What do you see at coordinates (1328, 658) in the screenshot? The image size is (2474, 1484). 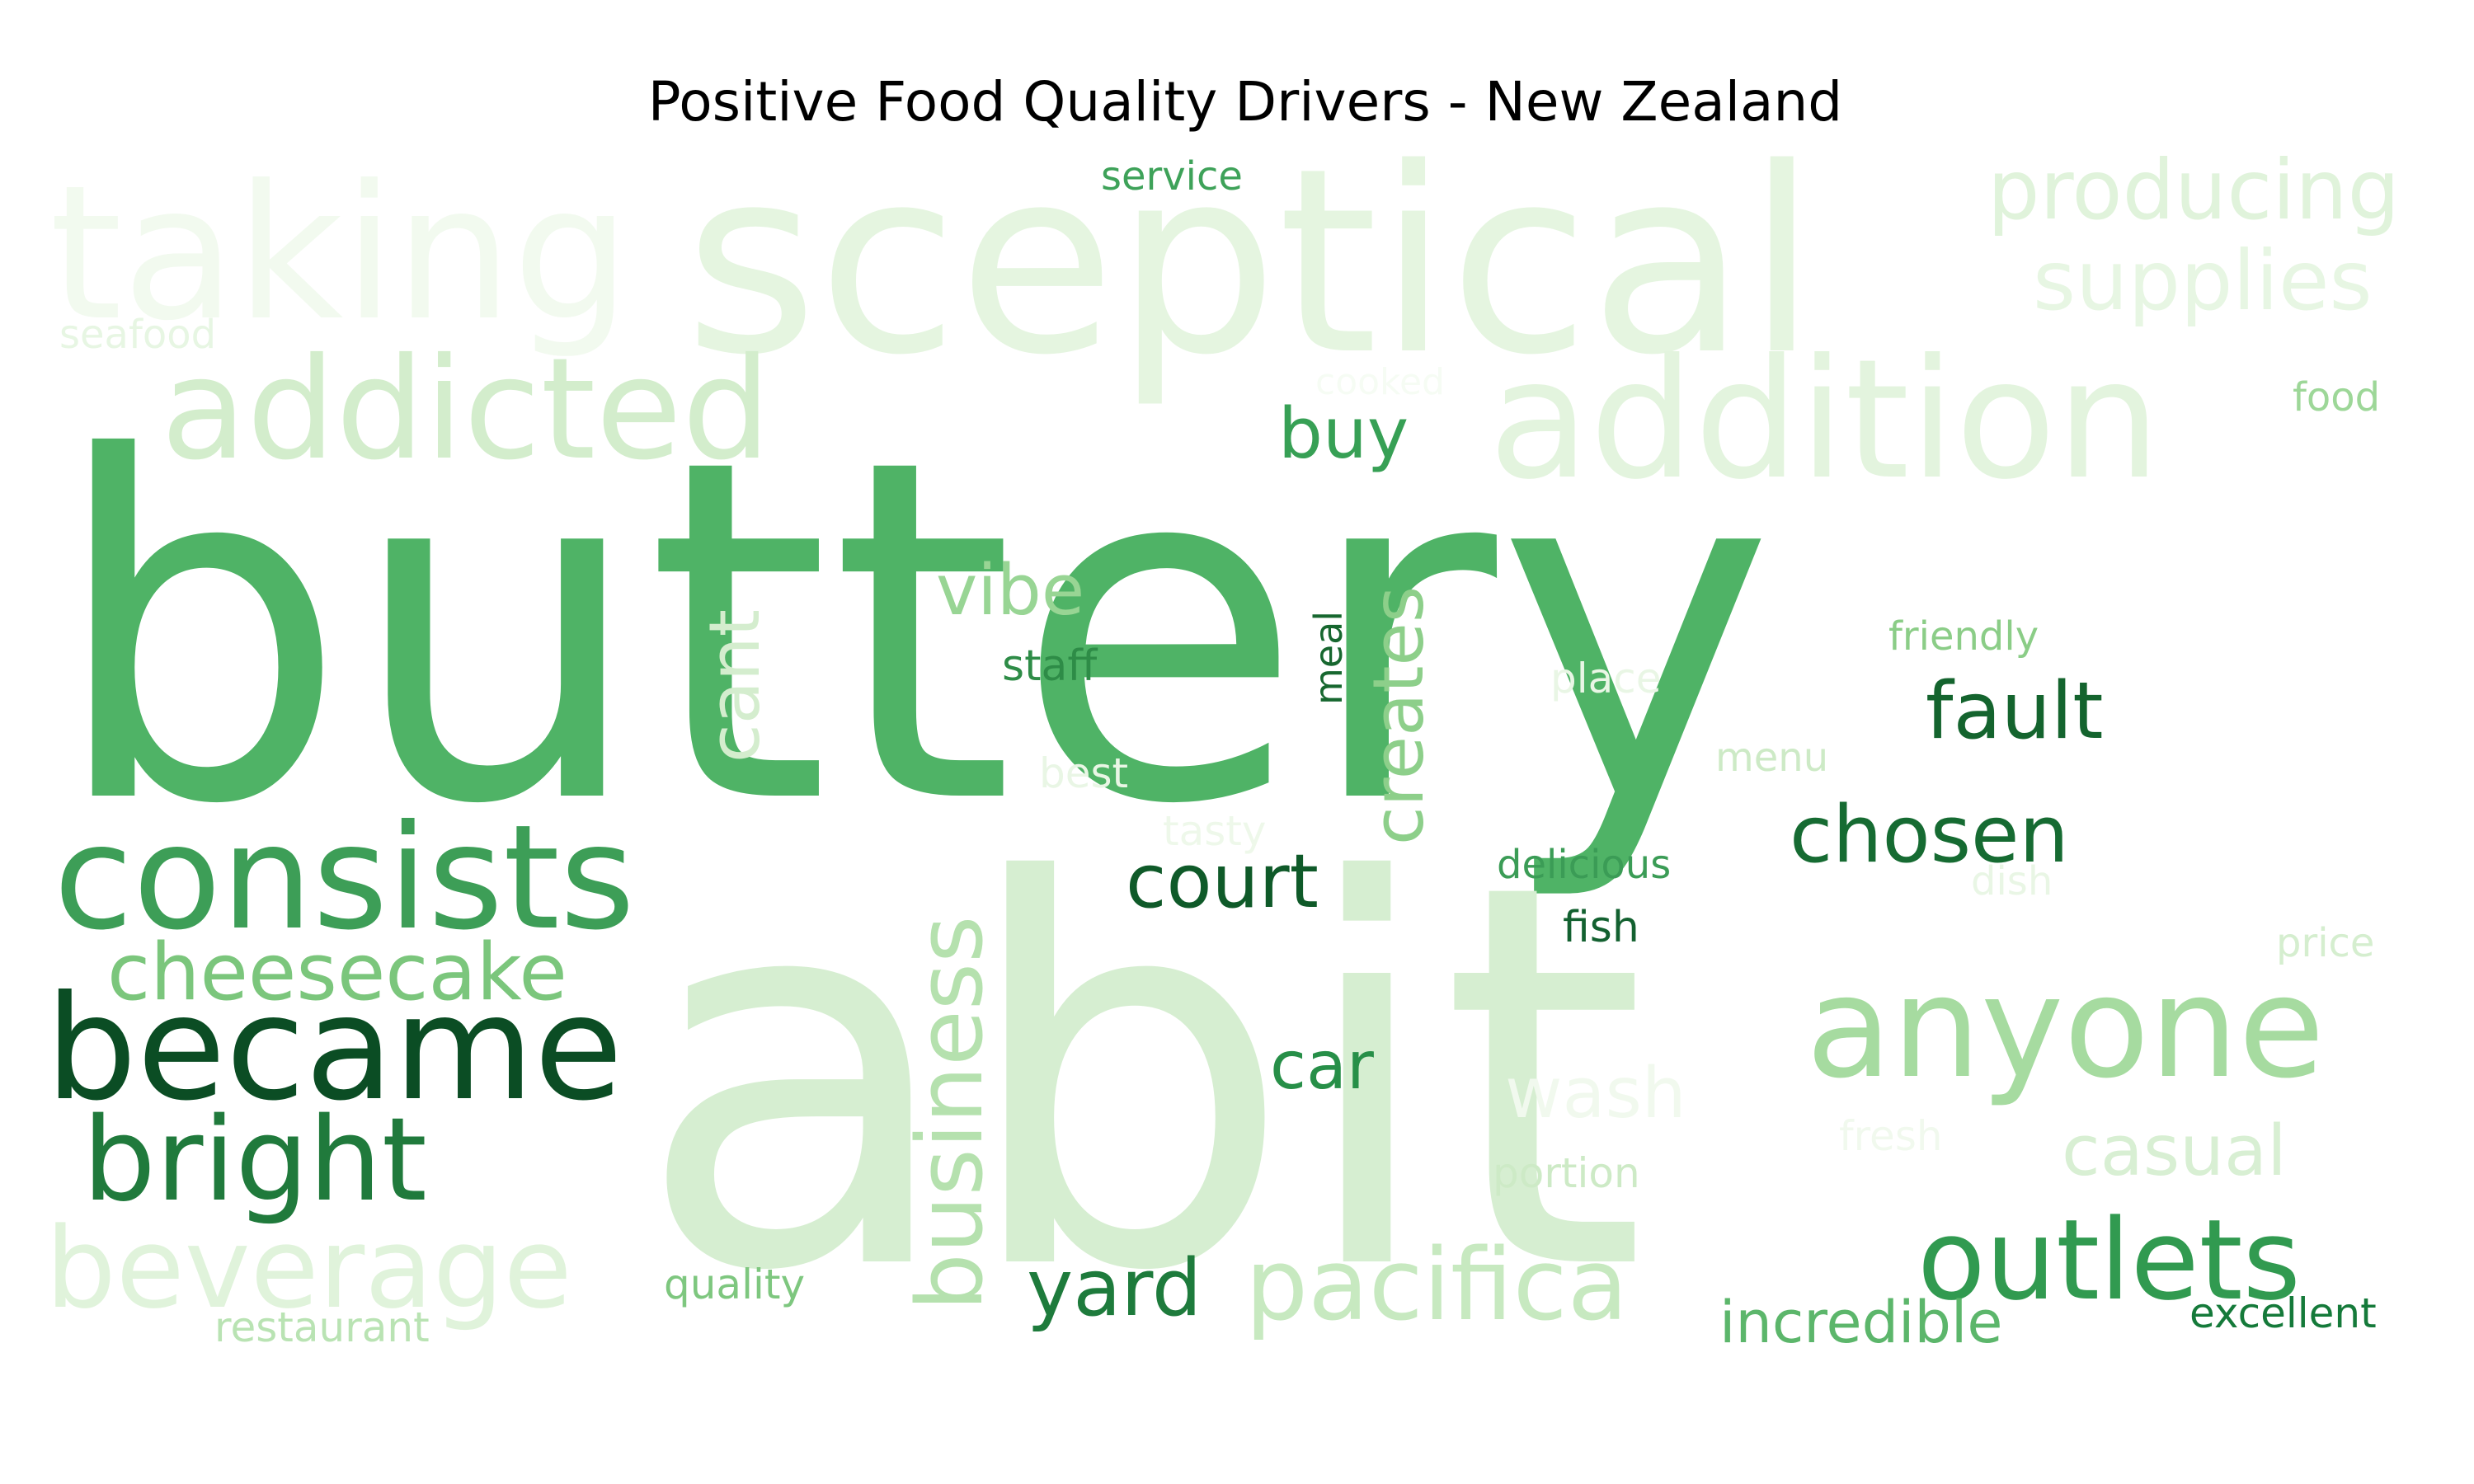 I see `word-meal: meal` at bounding box center [1328, 658].